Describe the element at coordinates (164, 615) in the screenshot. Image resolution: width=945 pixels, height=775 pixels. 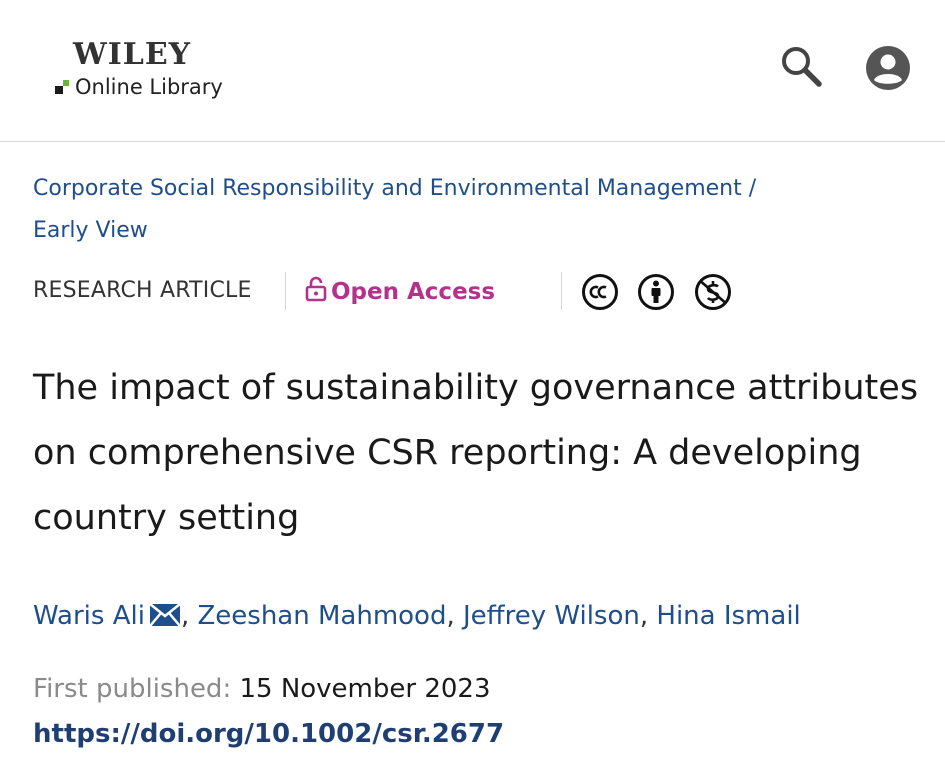
I see `email-icon` at that location.